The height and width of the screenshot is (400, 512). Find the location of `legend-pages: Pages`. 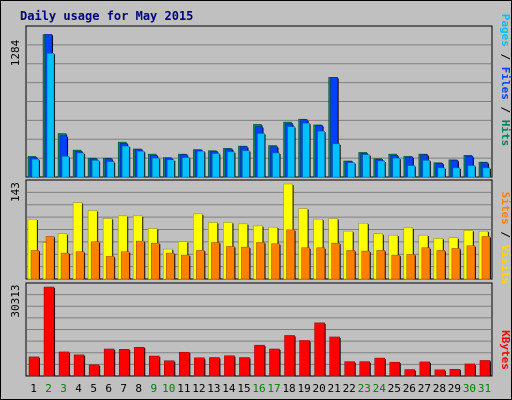

legend-pages: Pages is located at coordinates (505, 30).